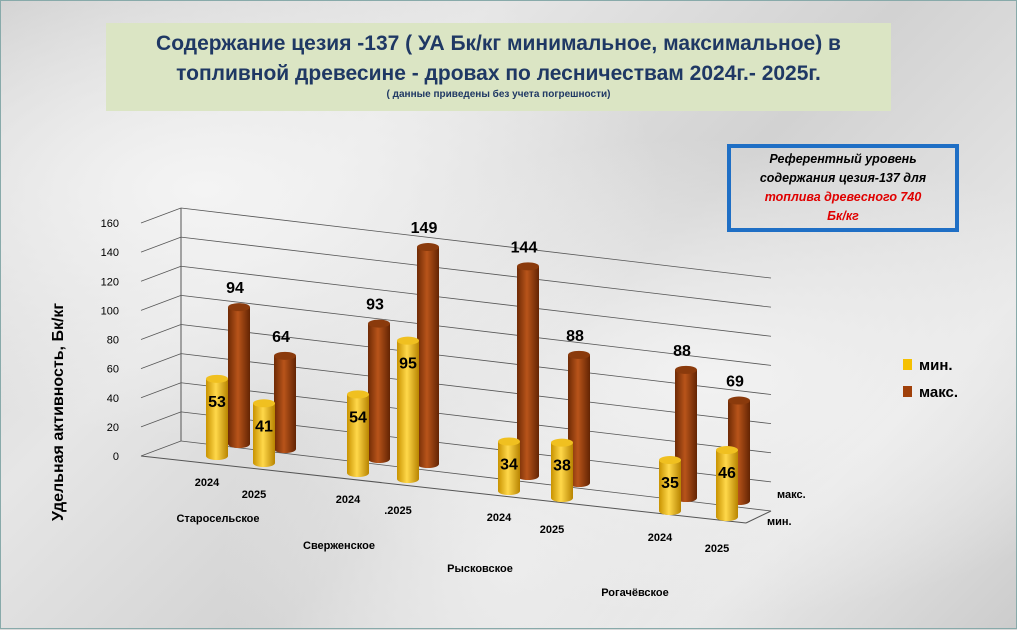 This screenshot has height=630, width=1017. Describe the element at coordinates (843, 216) in the screenshot. I see `reference-line4: Бк/кг` at that location.